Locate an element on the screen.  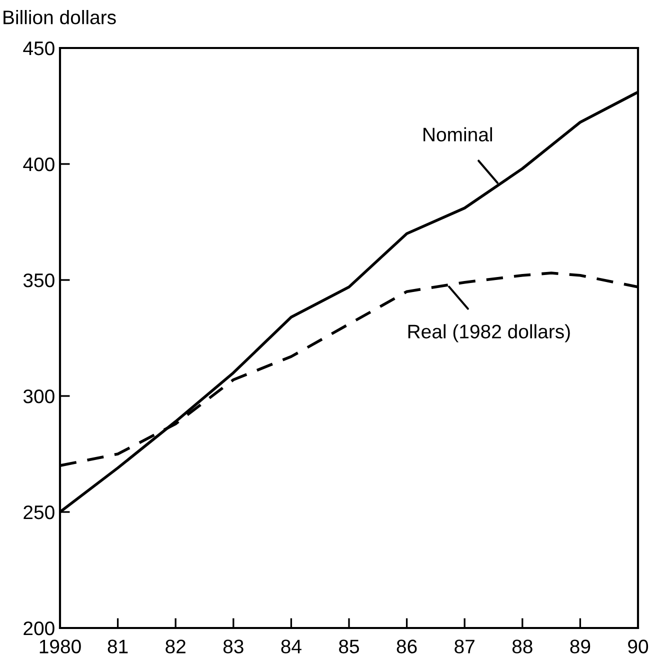
x-tick-label: 89 is located at coordinates (580, 647).